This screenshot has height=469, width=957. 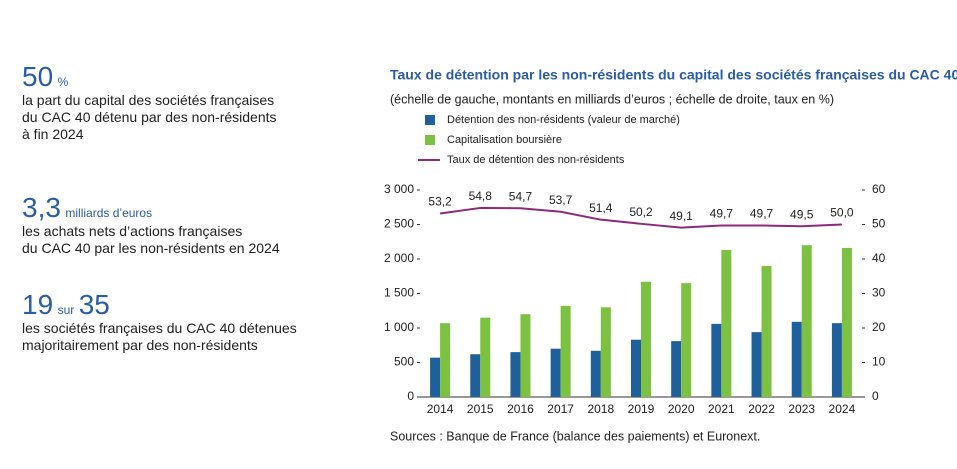 What do you see at coordinates (681, 409) in the screenshot?
I see `x-tick-label: 2020` at bounding box center [681, 409].